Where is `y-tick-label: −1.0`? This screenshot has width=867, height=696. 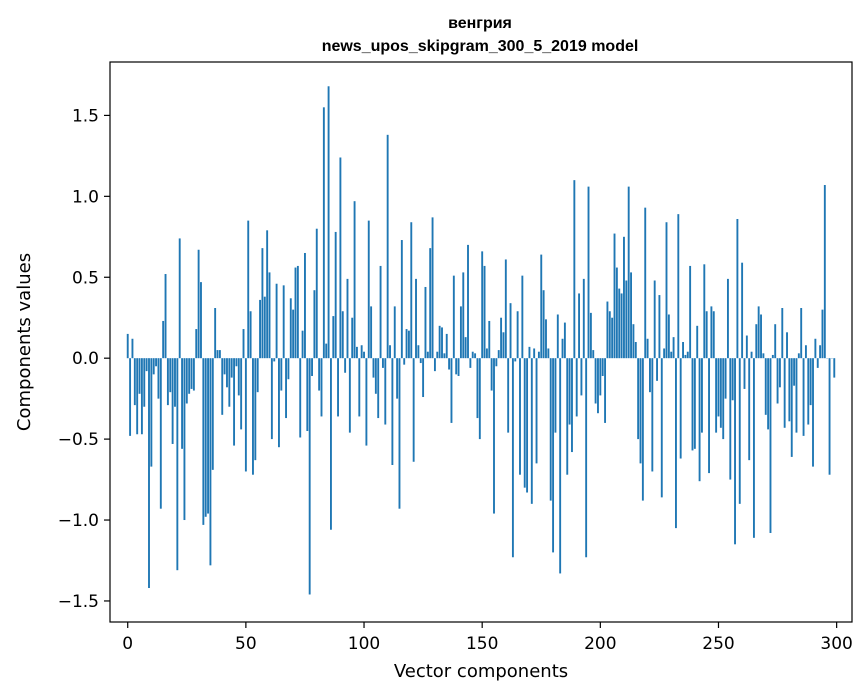
y-tick-label: −1.0 is located at coordinates (78, 521).